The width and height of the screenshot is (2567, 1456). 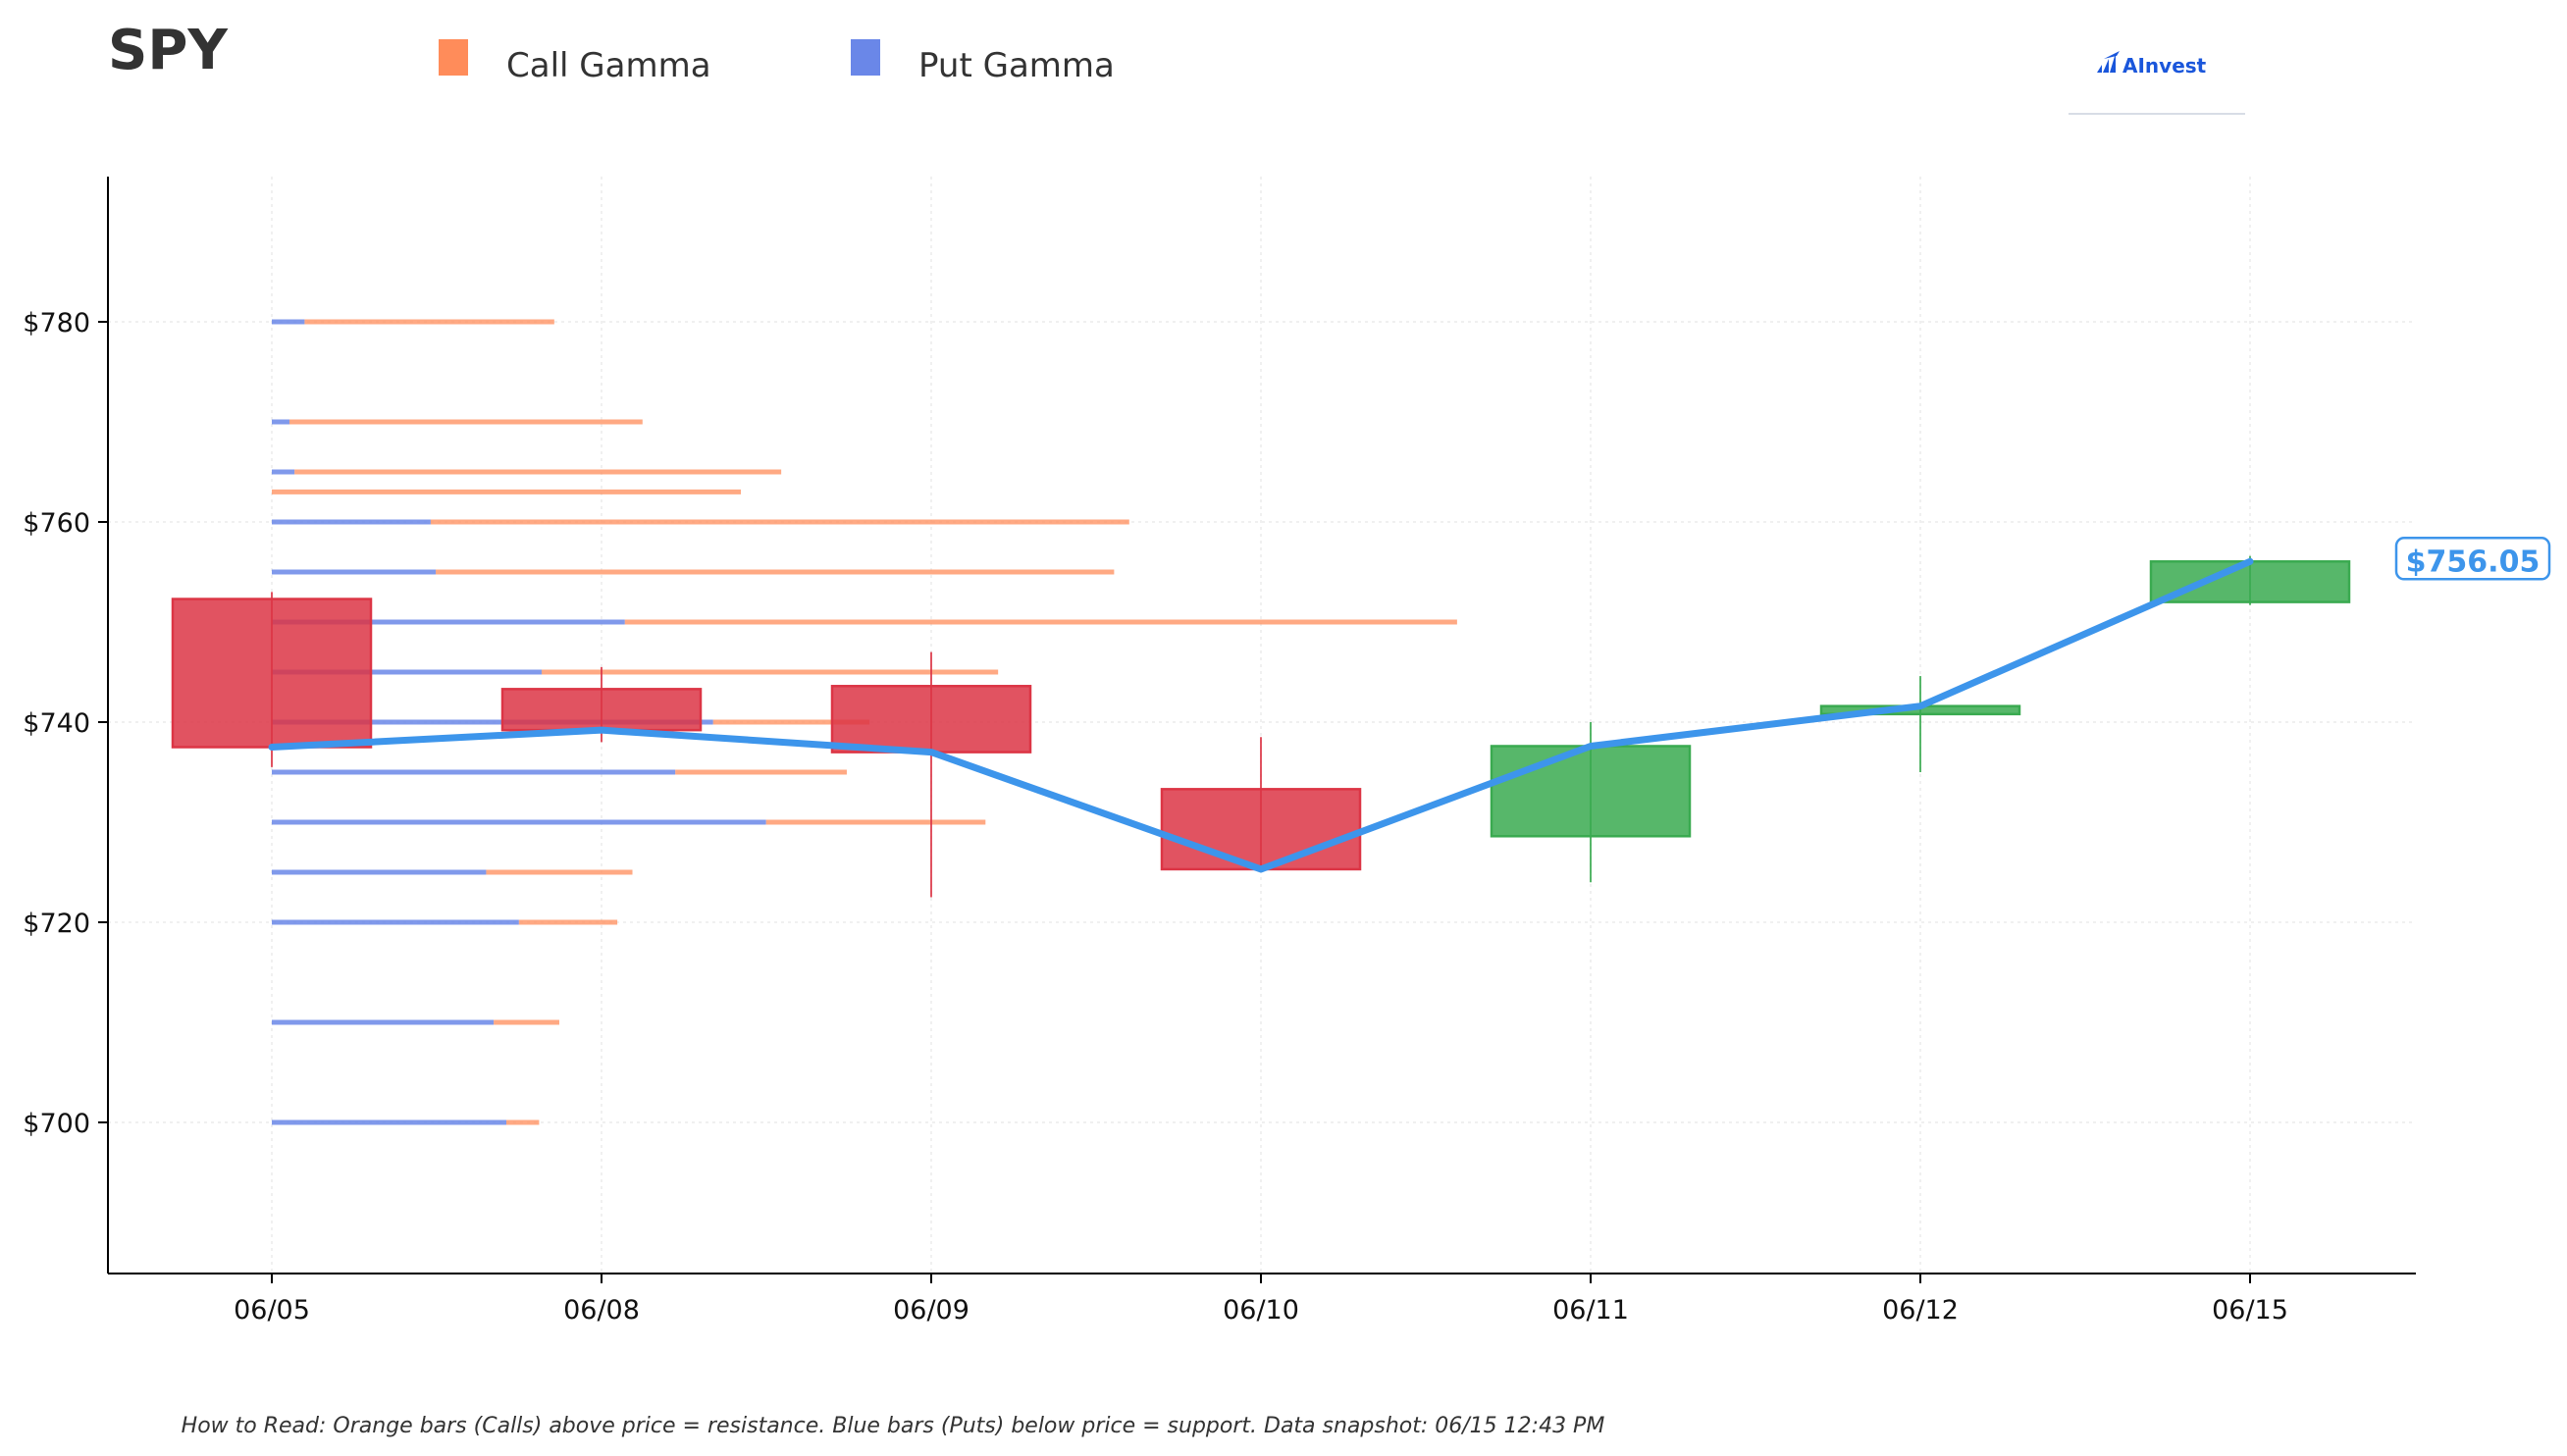 What do you see at coordinates (866, 57) in the screenshot?
I see `legend-put-swatch` at bounding box center [866, 57].